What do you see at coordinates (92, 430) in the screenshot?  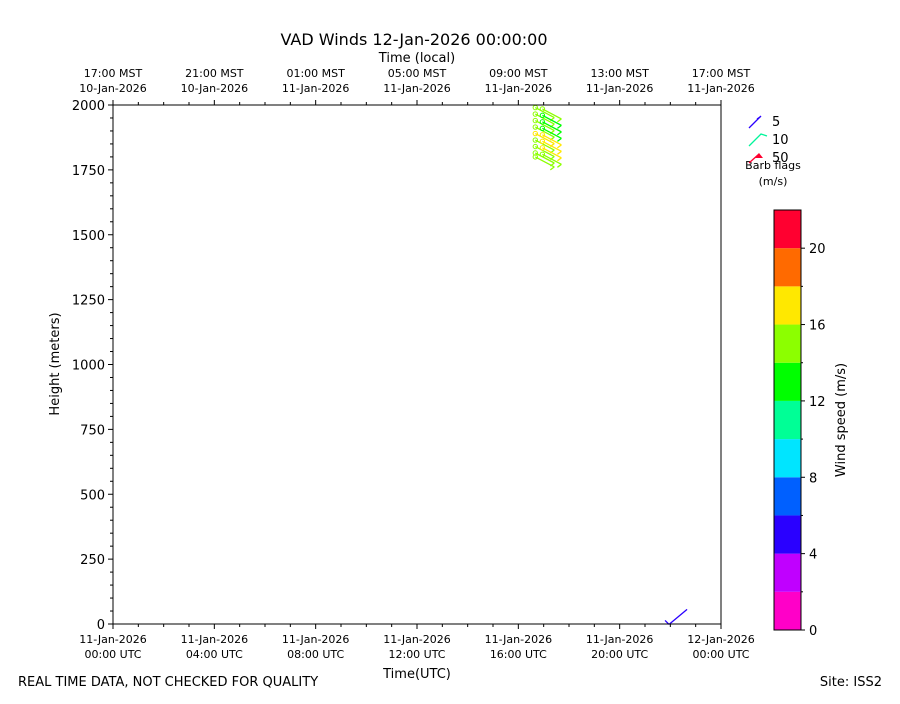 I see `y-tick-label: 750` at bounding box center [92, 430].